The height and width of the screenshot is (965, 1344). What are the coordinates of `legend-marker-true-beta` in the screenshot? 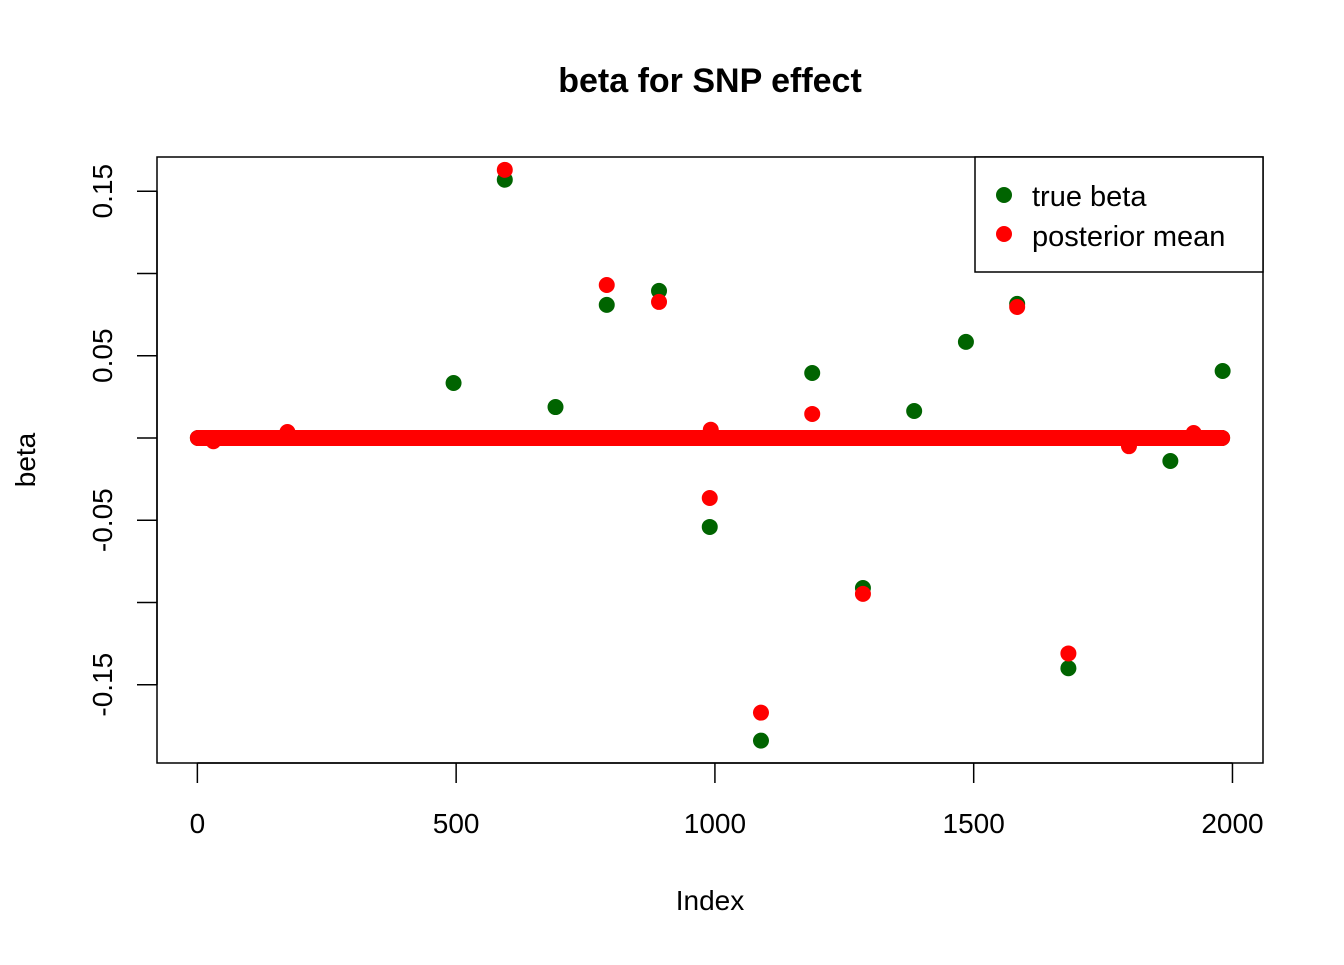 It's located at (1004, 195).